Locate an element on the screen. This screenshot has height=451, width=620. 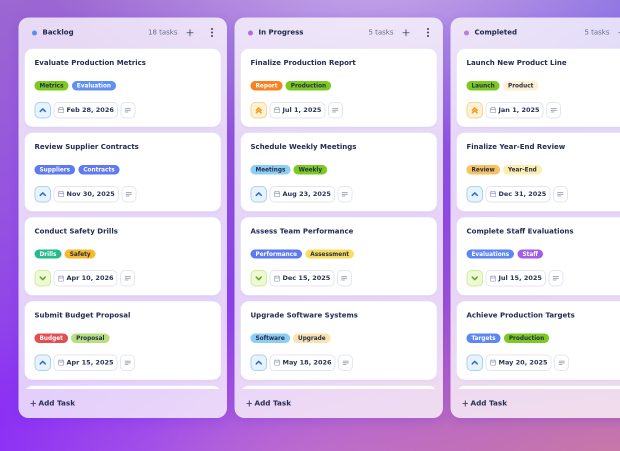
due-date-chip: Dec 31, 2025 is located at coordinates (518, 194).